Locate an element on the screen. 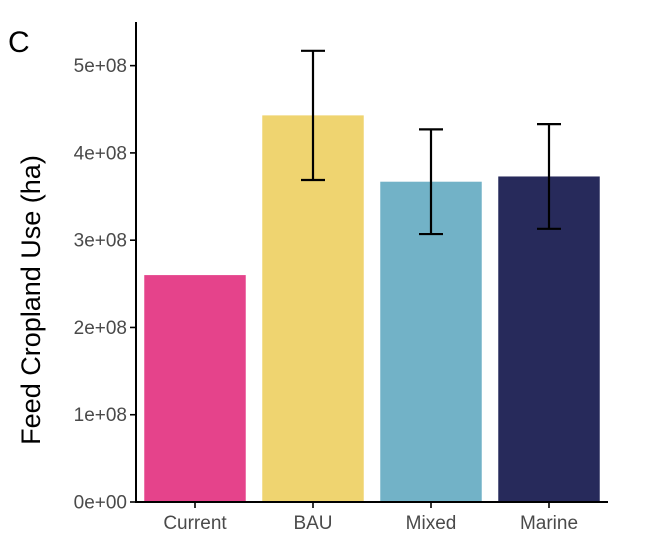  y-tick-label: 2e+08 is located at coordinates (100, 328).